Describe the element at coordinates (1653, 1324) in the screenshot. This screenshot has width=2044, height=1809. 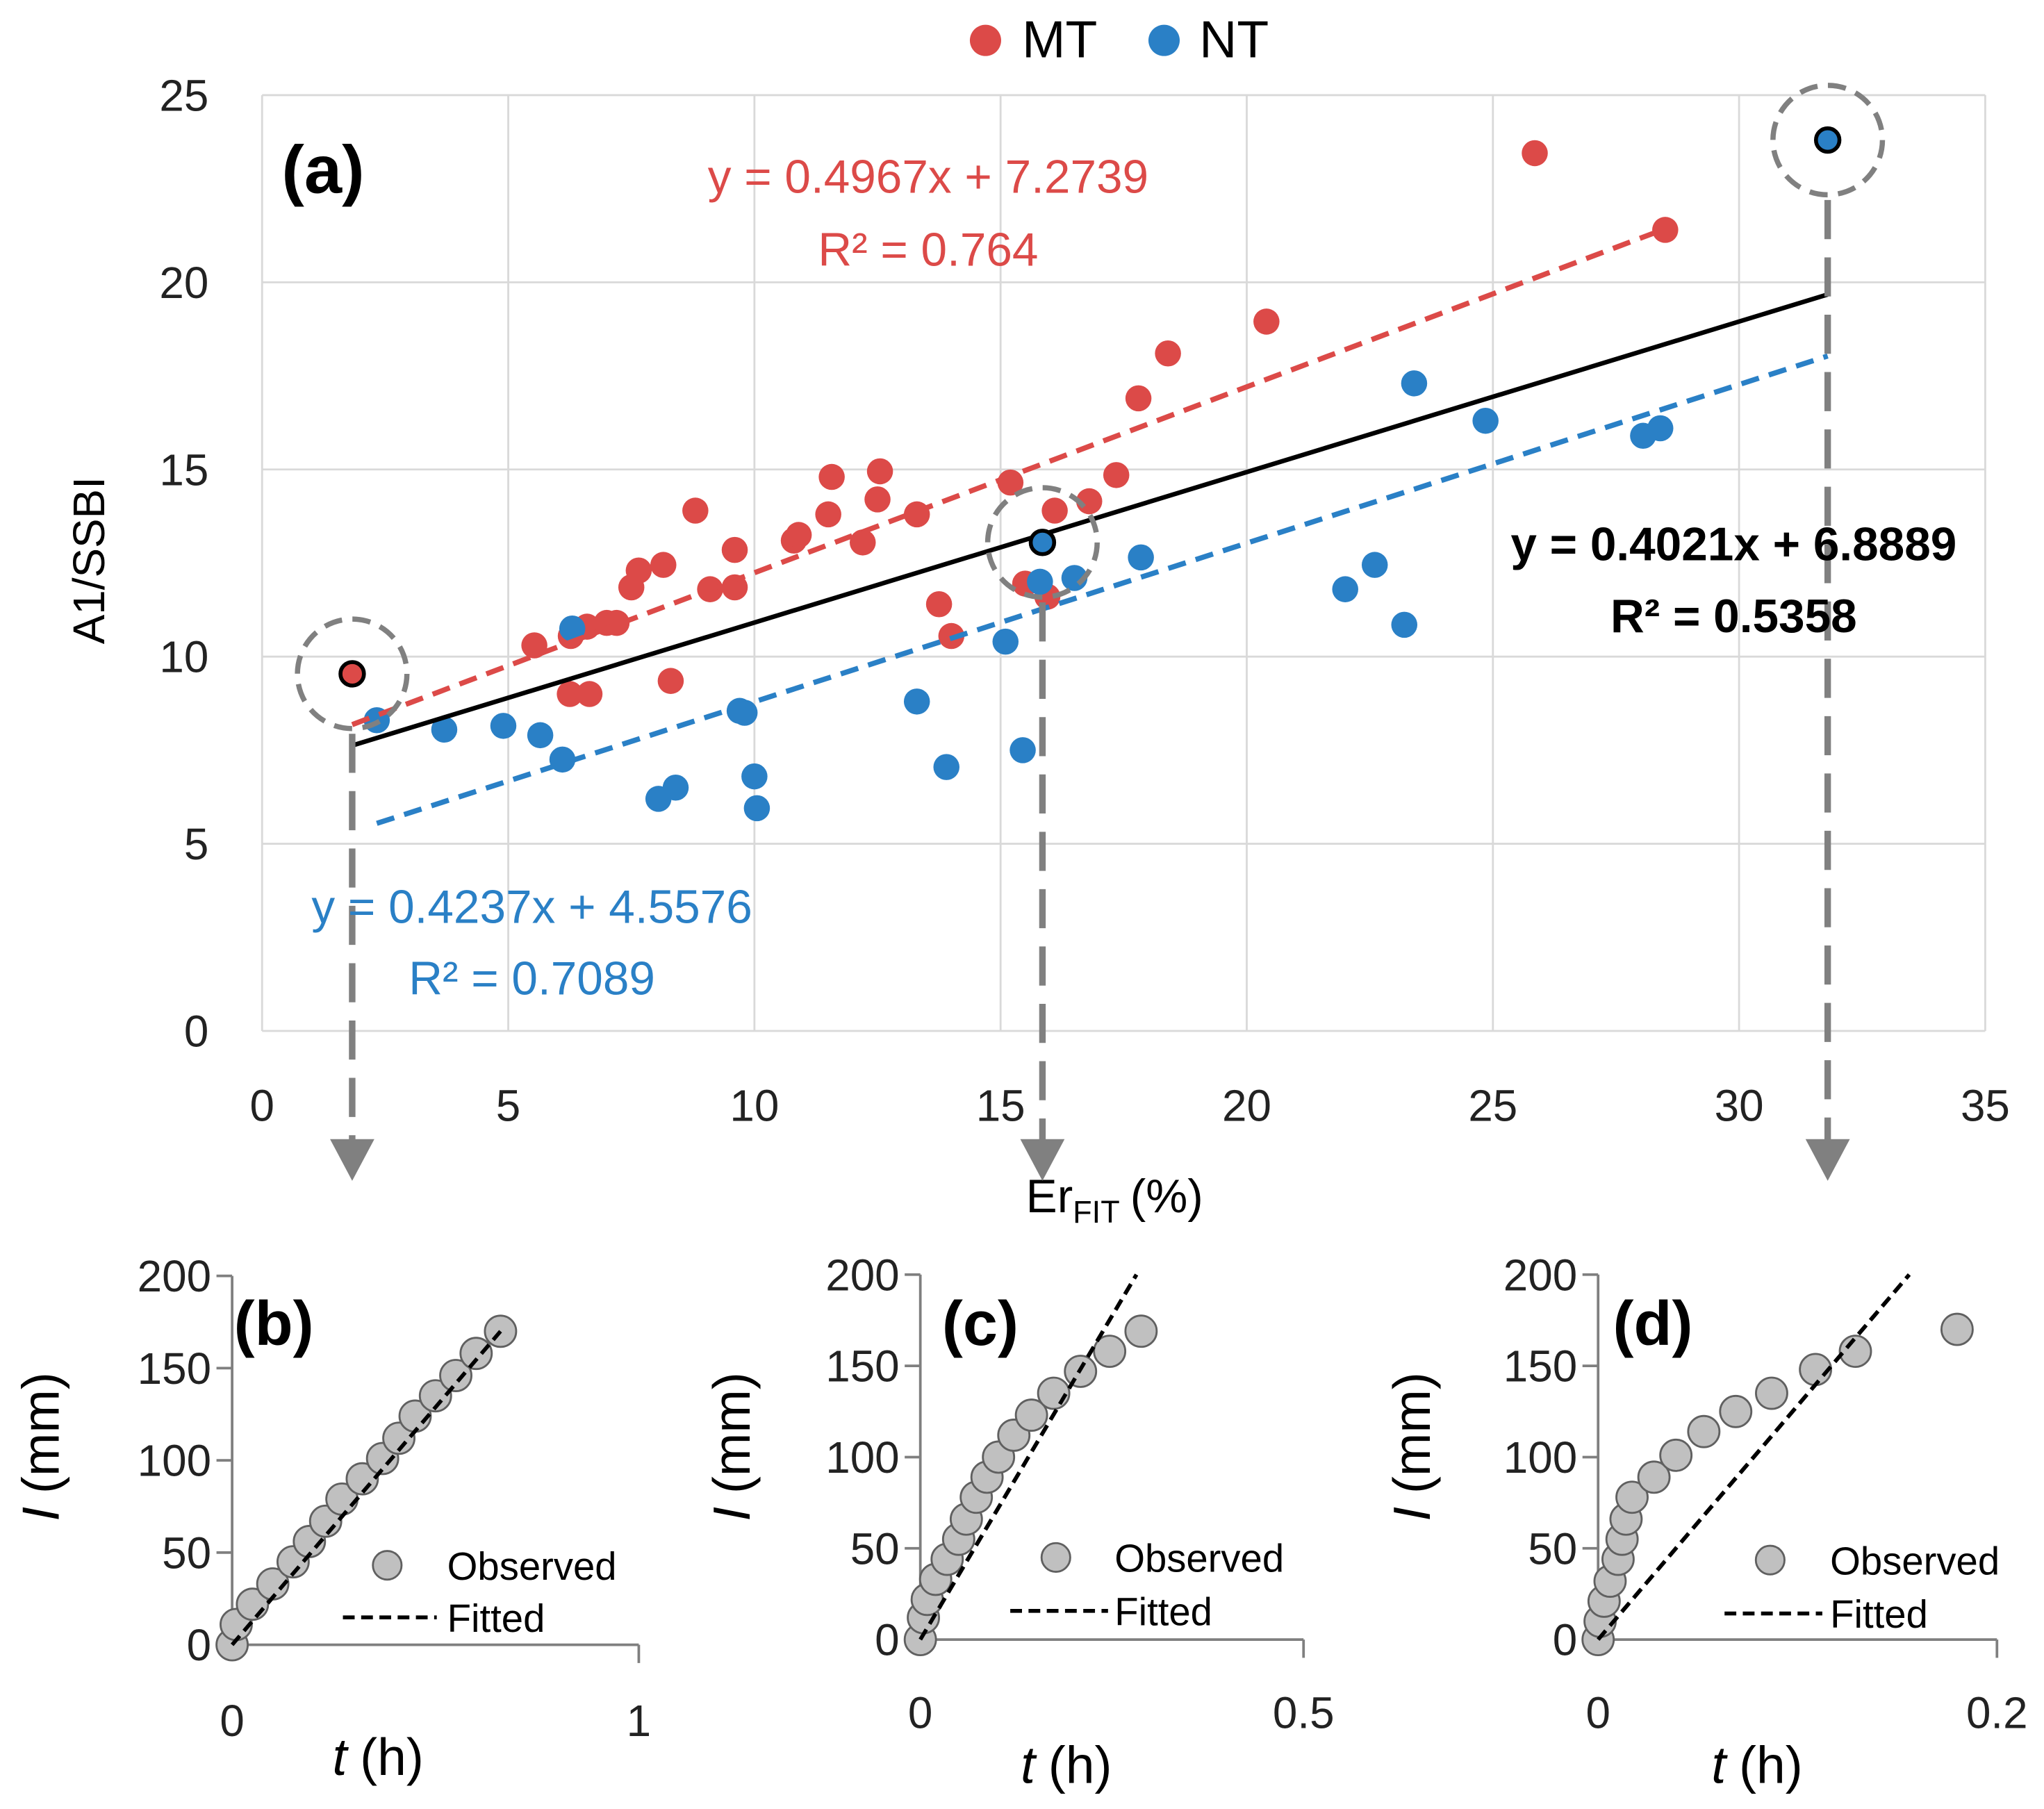
I see `panel-label-d: (d)` at that location.